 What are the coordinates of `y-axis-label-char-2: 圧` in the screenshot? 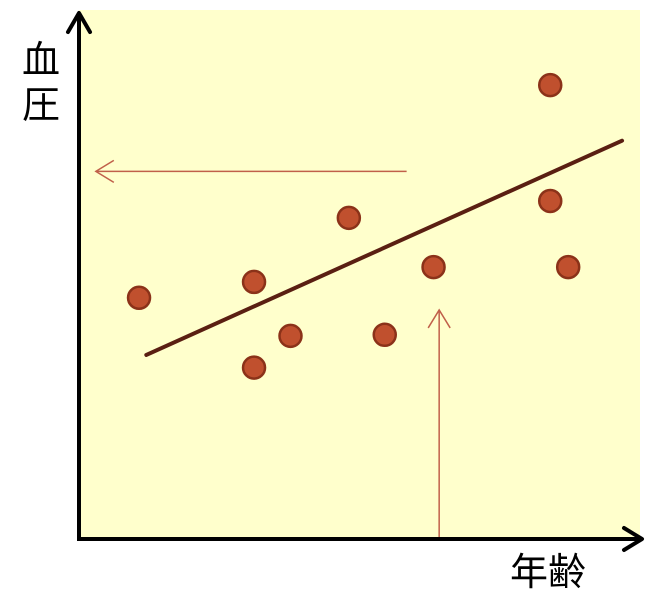 It's located at (41, 105).